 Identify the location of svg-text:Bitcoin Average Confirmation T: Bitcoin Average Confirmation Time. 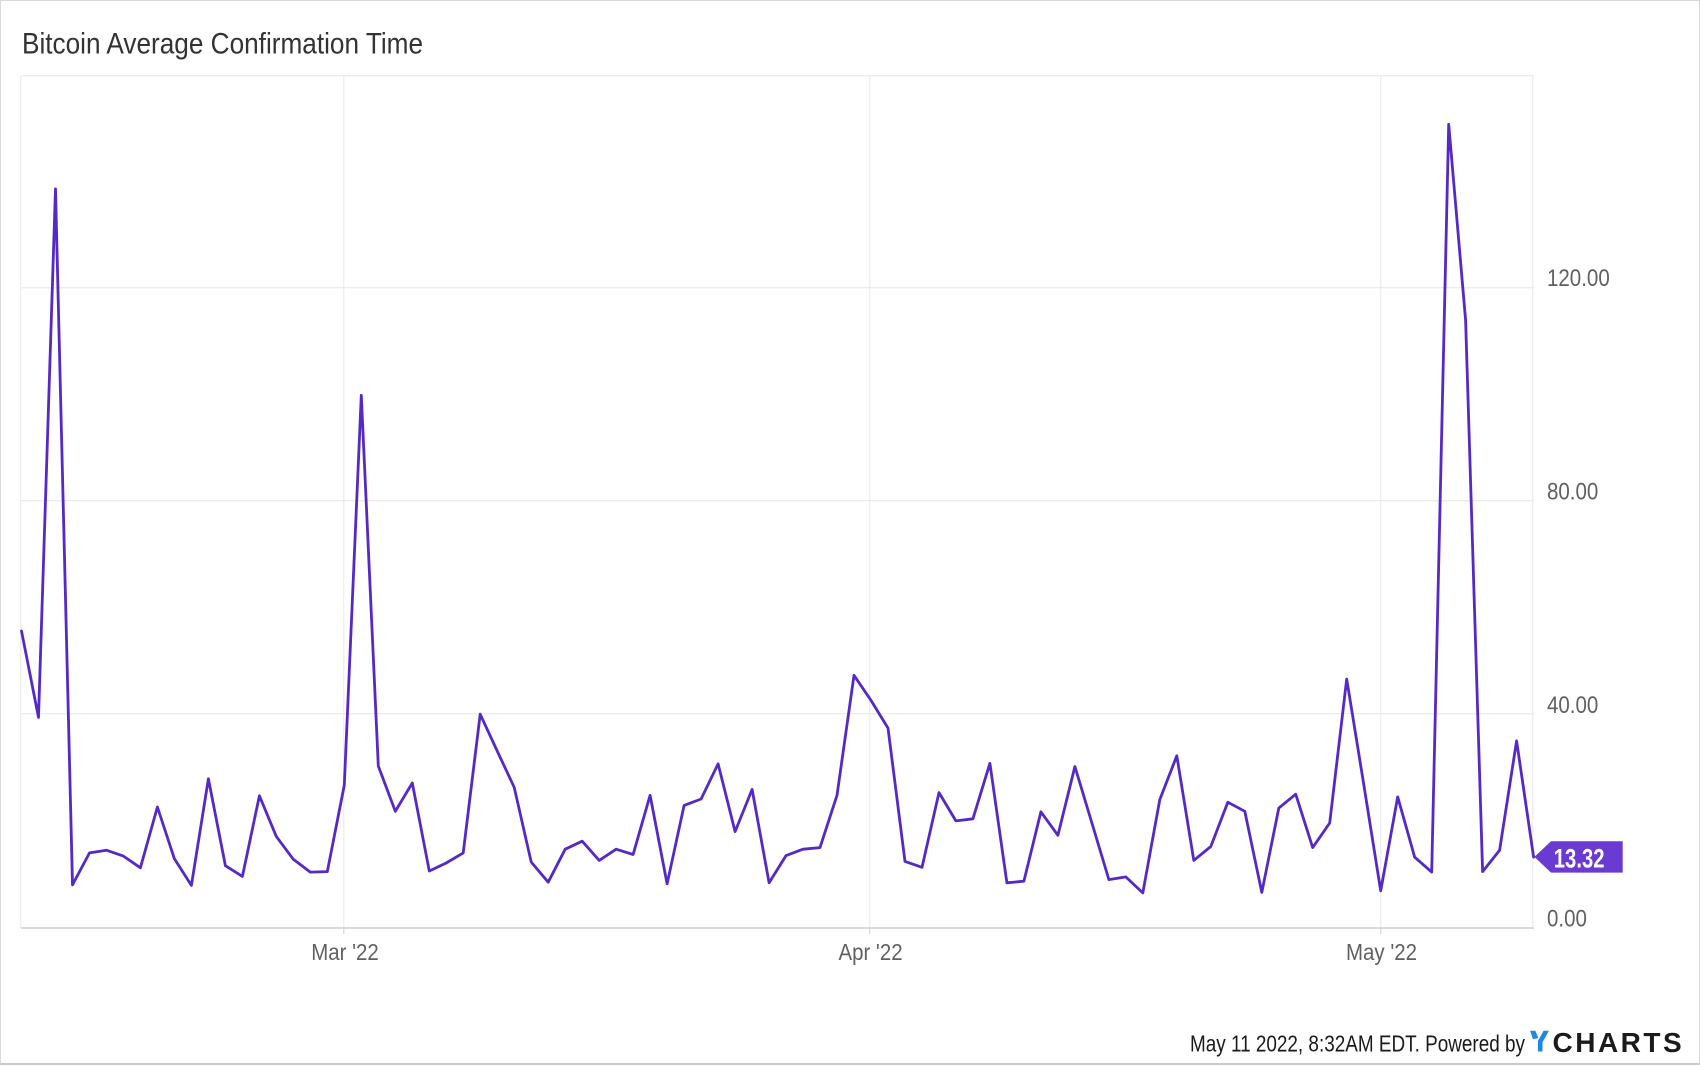
(222, 43).